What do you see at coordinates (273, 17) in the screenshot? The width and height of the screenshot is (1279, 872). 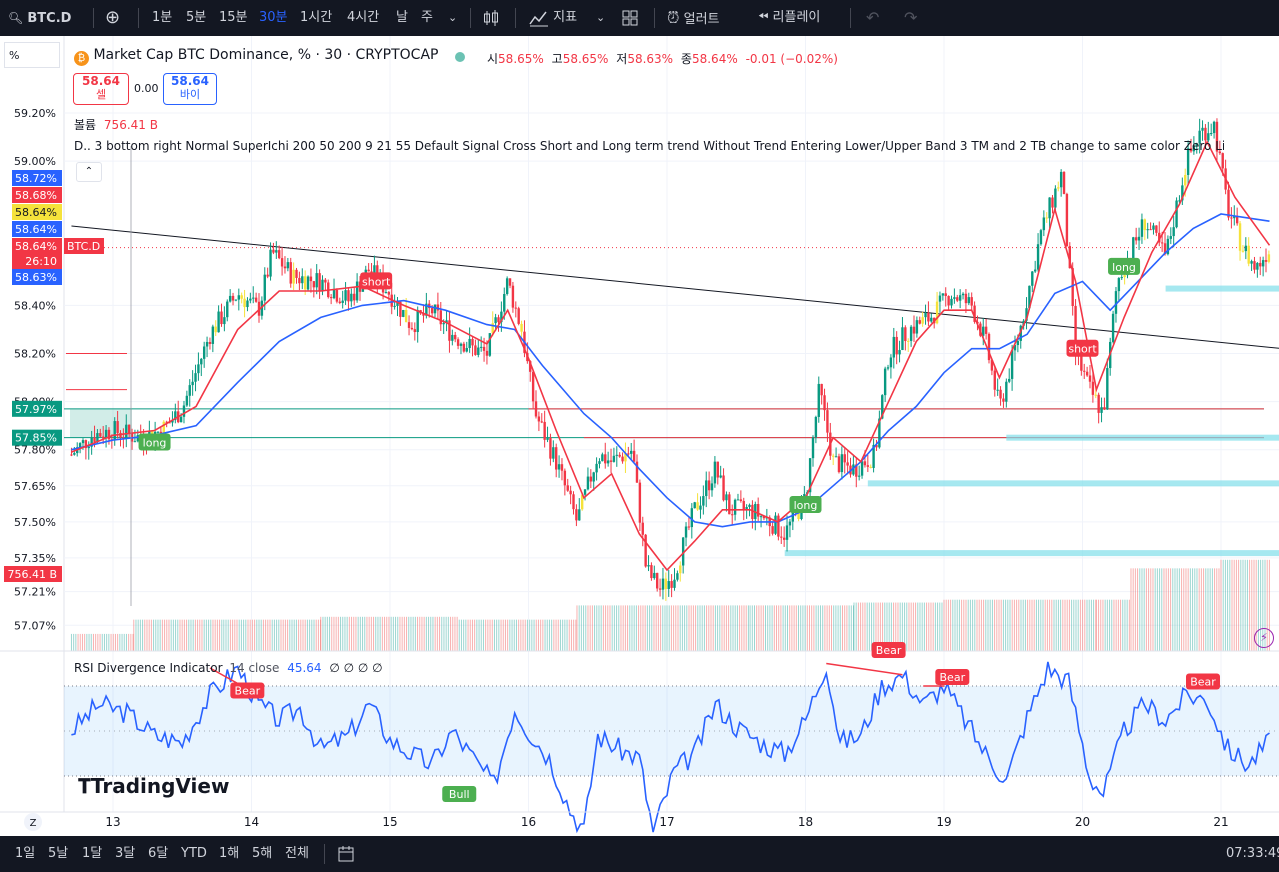 I see `interval-30m: 30분` at bounding box center [273, 17].